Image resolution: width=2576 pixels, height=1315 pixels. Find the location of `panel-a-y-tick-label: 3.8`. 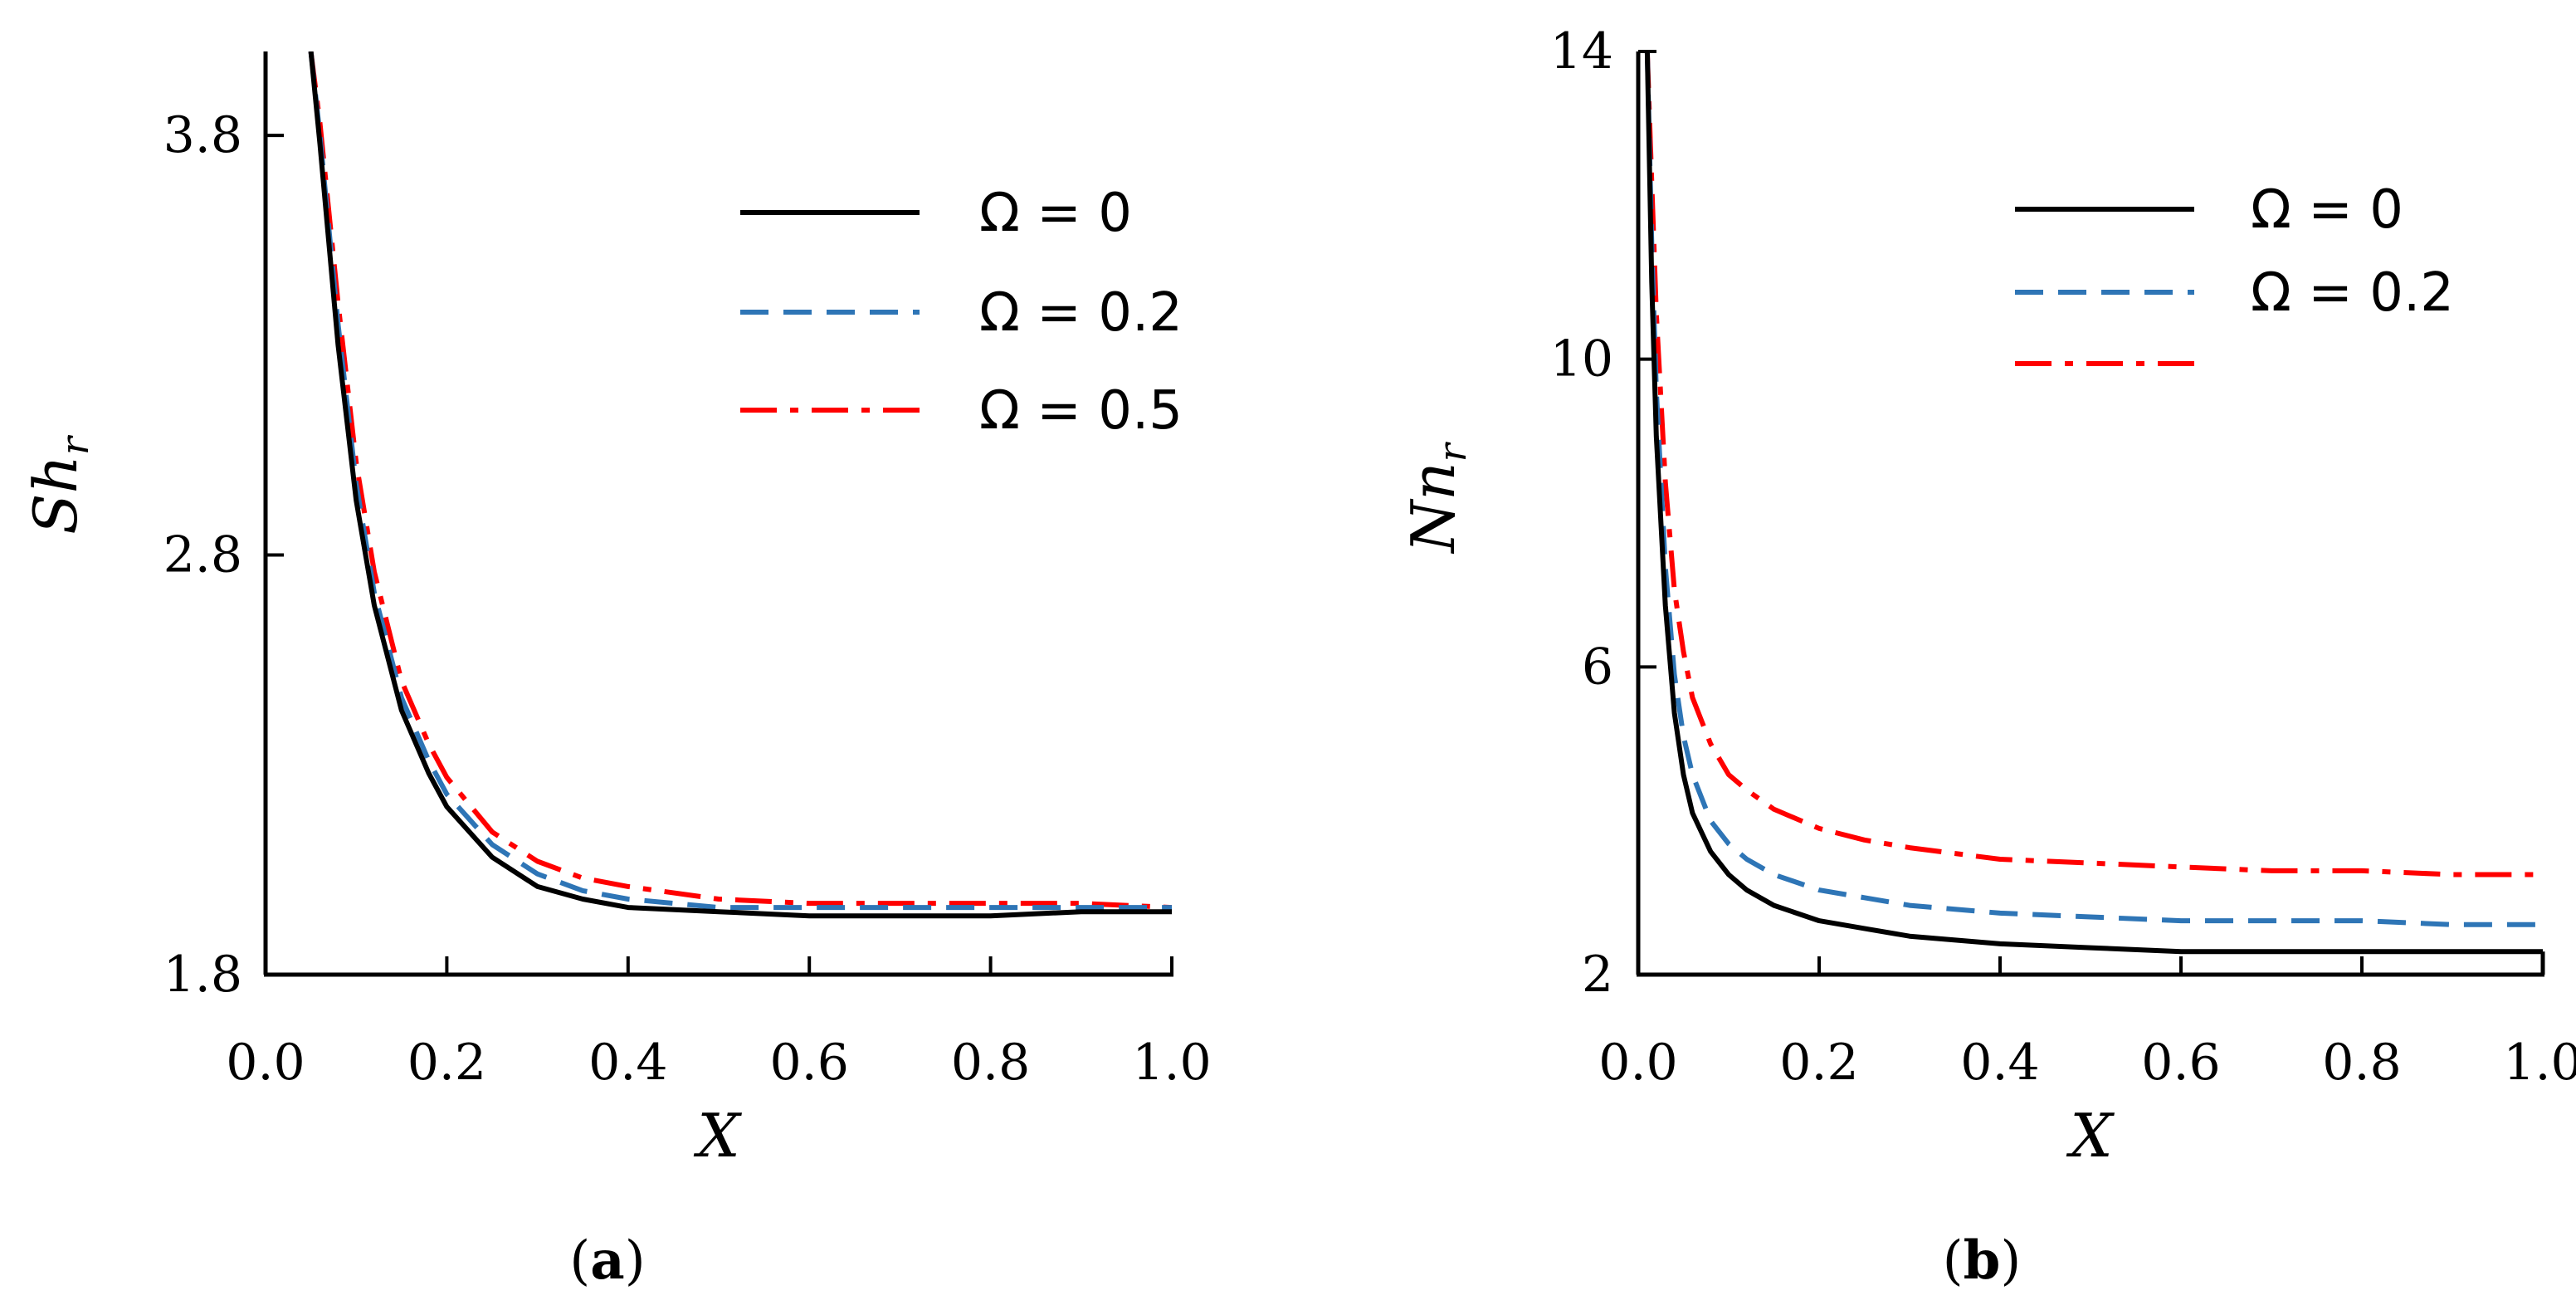

panel-a-y-tick-label: 3.8 is located at coordinates (203, 135).